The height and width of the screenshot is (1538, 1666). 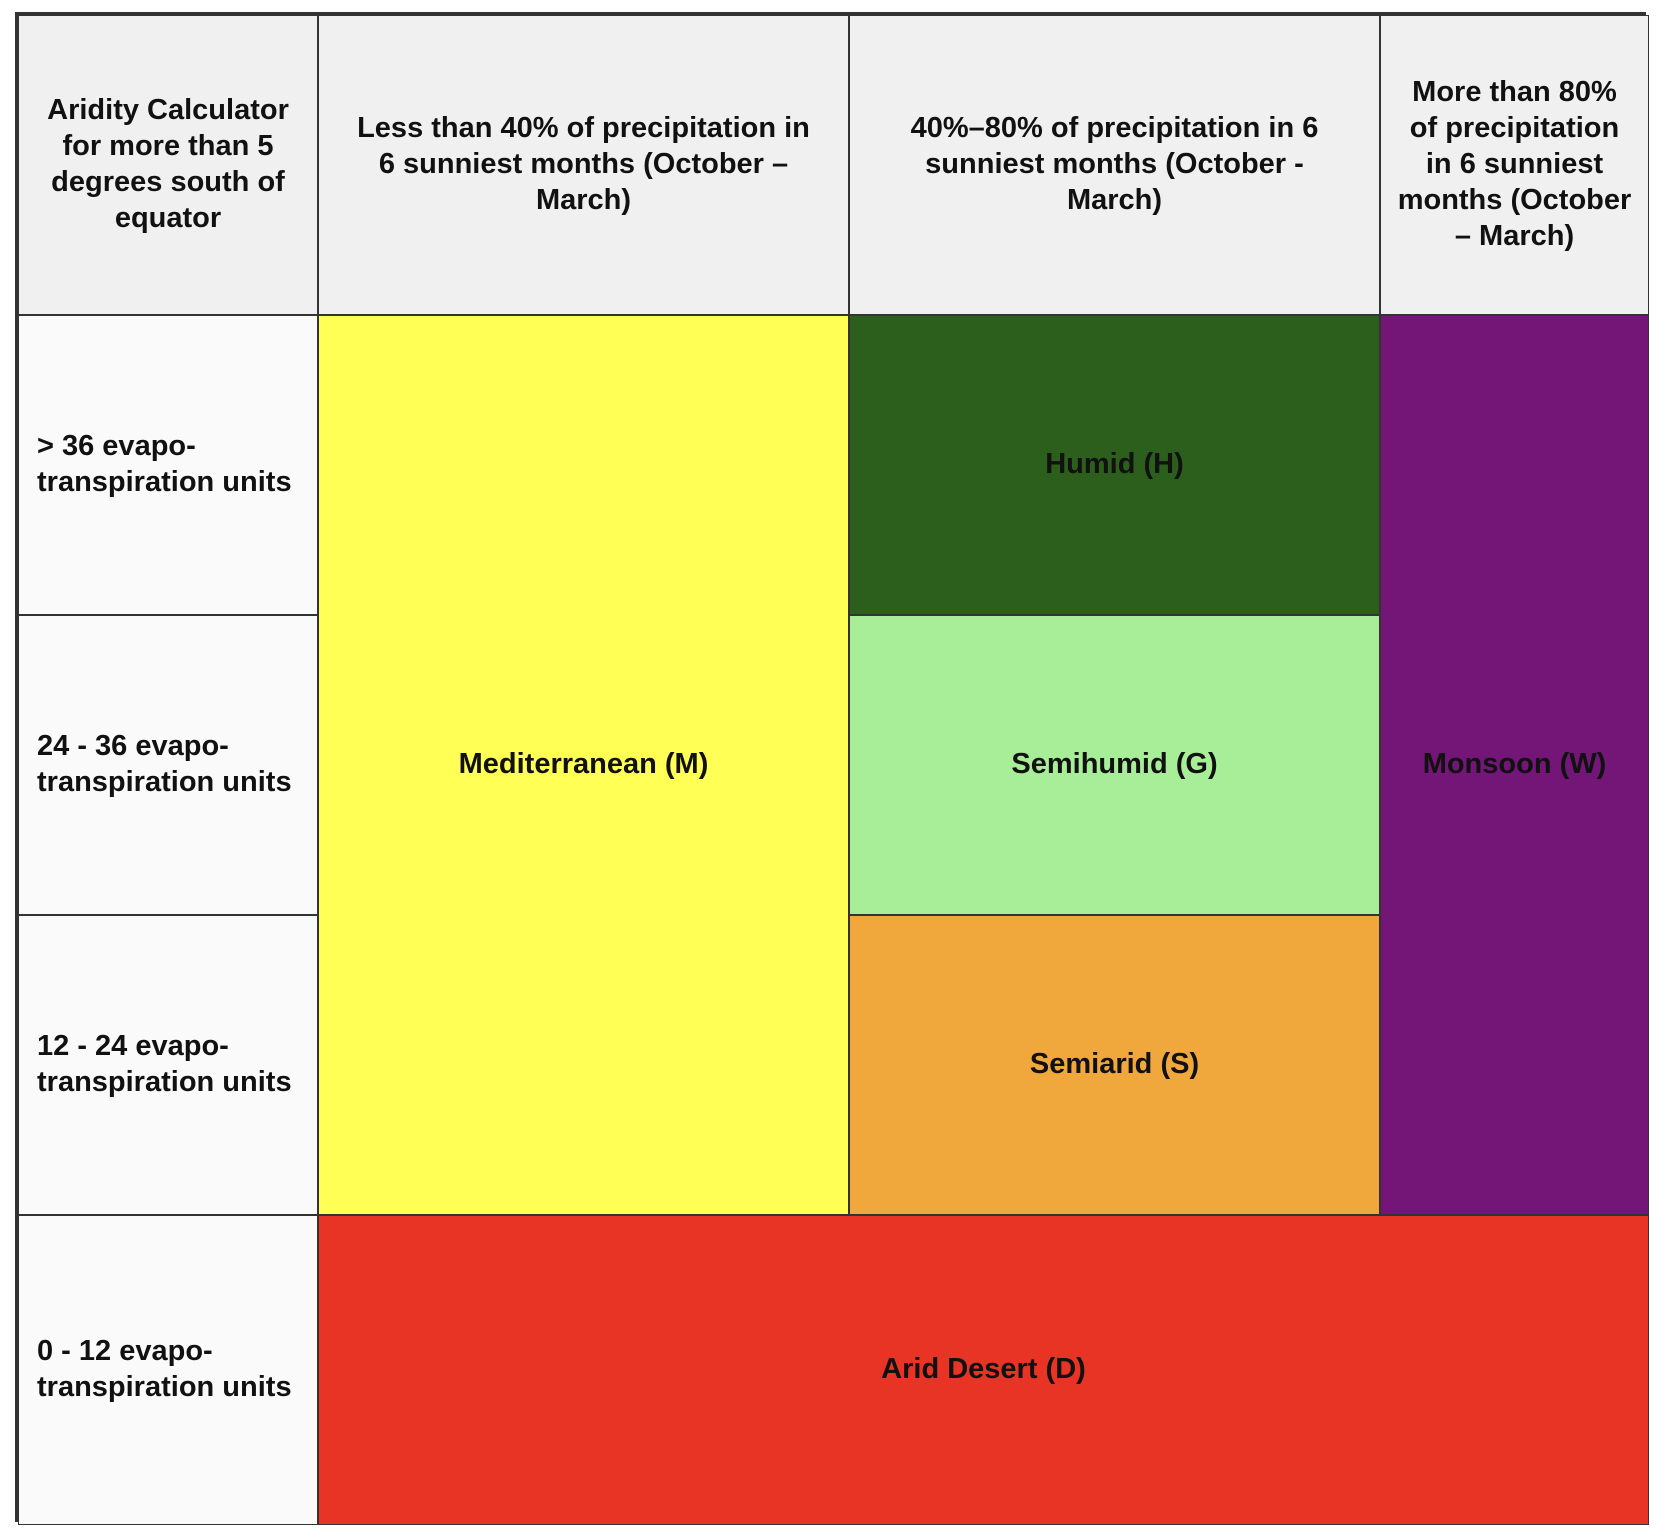 What do you see at coordinates (1114, 765) in the screenshot?
I see `zone-semihumid: Semihumid (G)` at bounding box center [1114, 765].